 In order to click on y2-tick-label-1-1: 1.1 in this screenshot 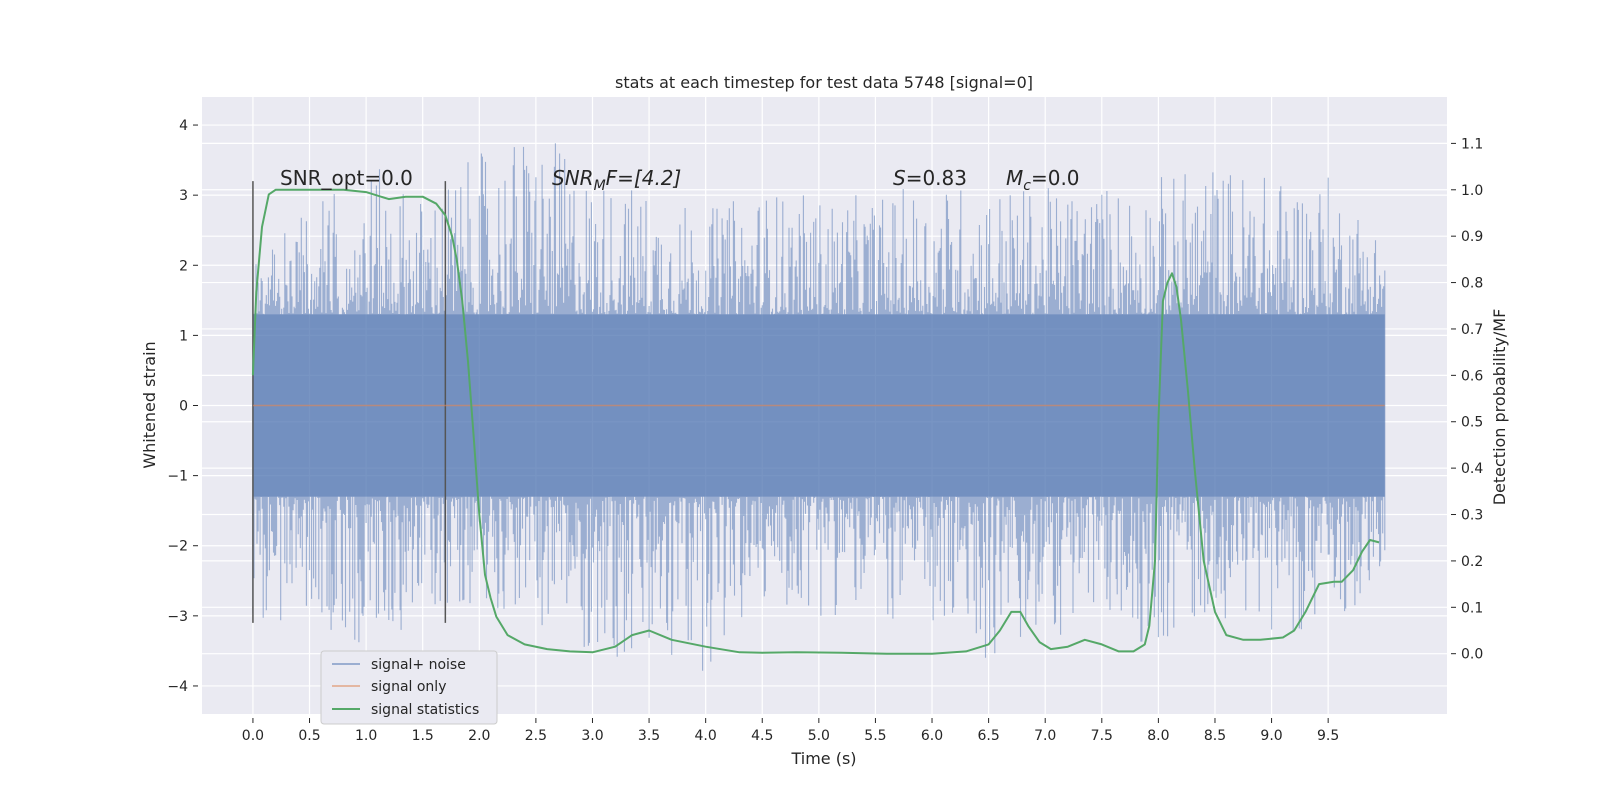, I will do `click(1472, 144)`.